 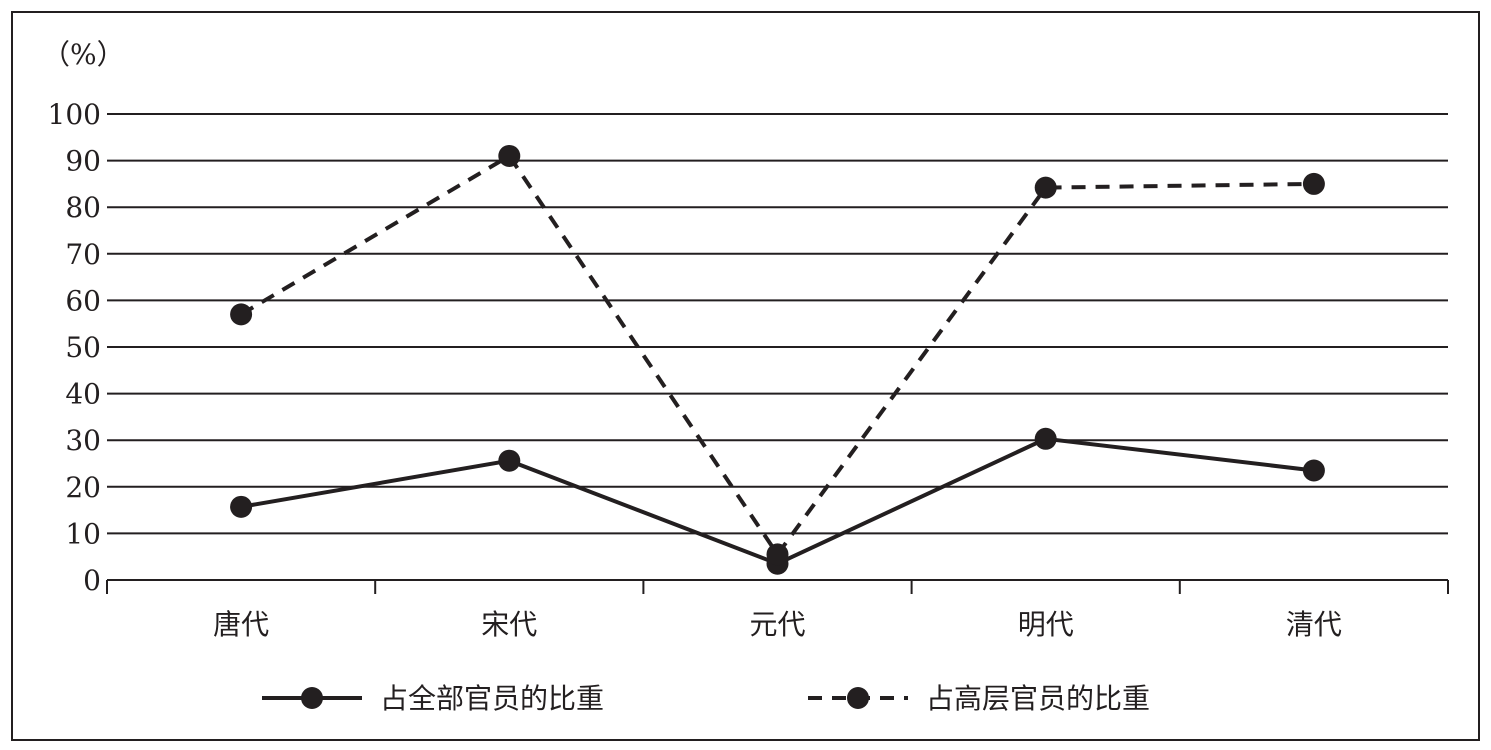 I want to click on y-tick-label: 100, so click(x=74, y=114).